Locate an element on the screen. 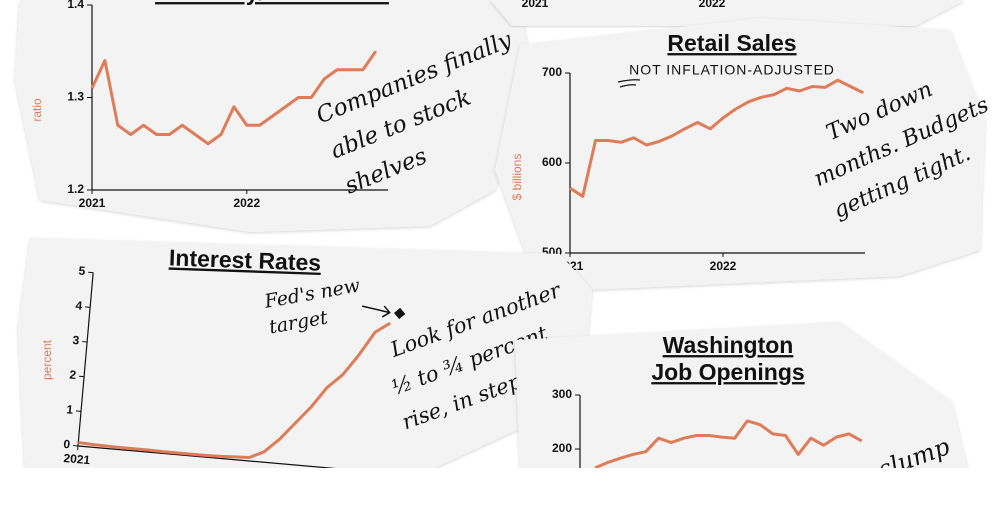  y-tick-label: 1.3 is located at coordinates (75, 97).